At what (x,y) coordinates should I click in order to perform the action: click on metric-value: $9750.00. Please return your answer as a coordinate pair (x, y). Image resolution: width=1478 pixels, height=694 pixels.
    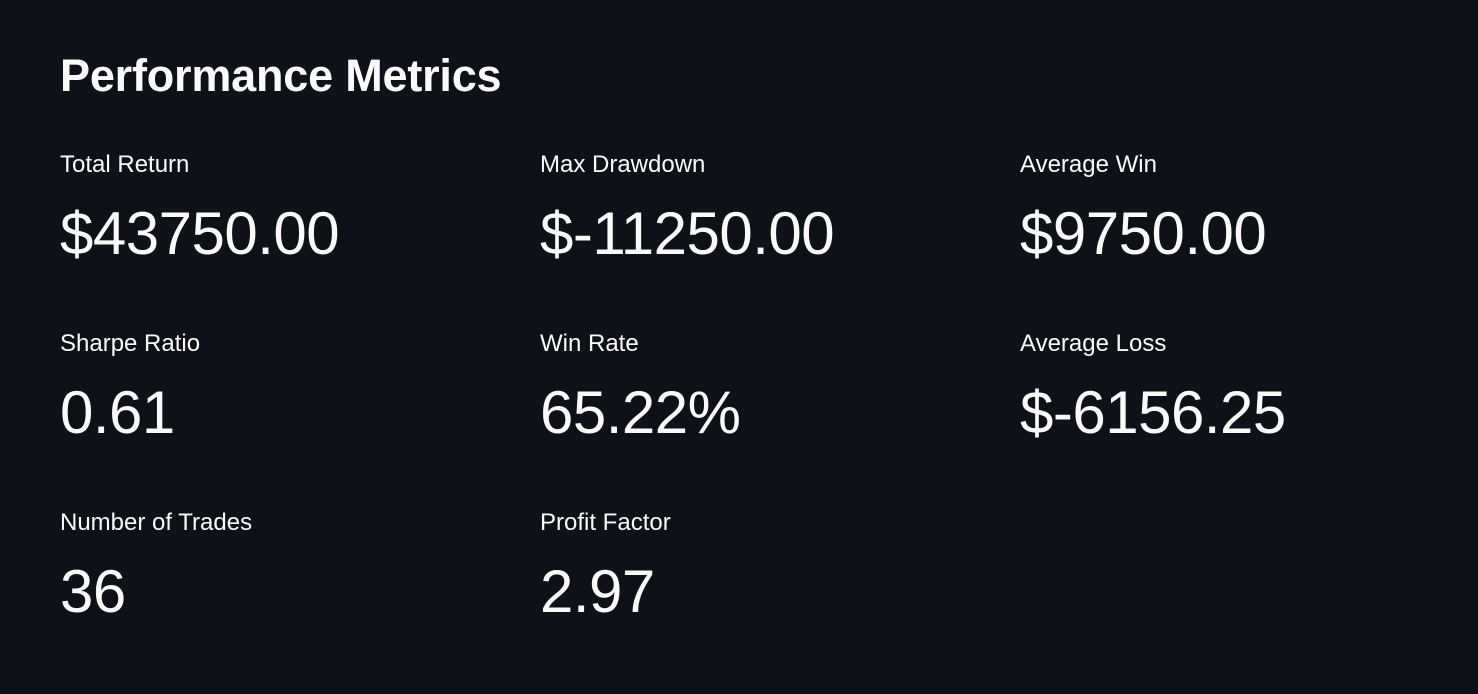
    Looking at the image, I should click on (1143, 233).